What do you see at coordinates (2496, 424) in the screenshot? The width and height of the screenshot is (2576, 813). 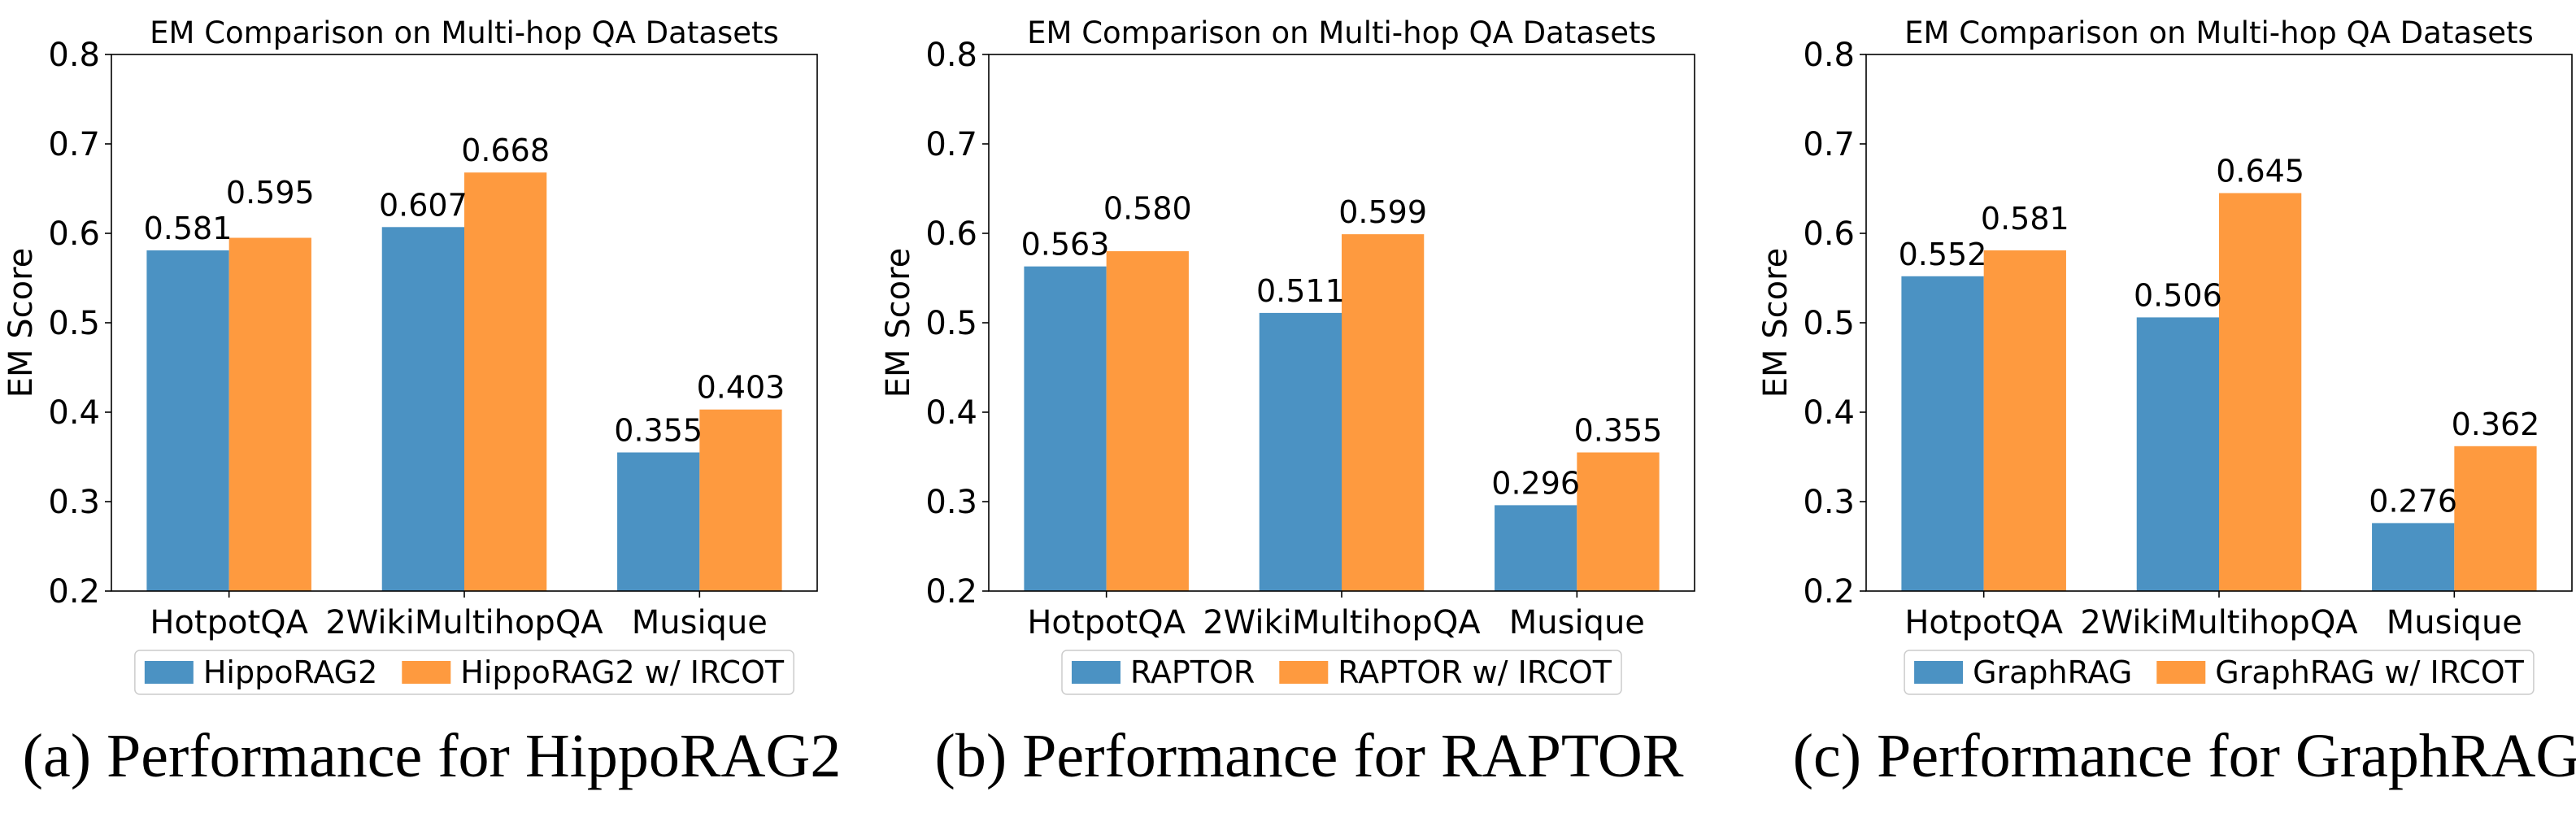 I see `value-label: 0.362` at bounding box center [2496, 424].